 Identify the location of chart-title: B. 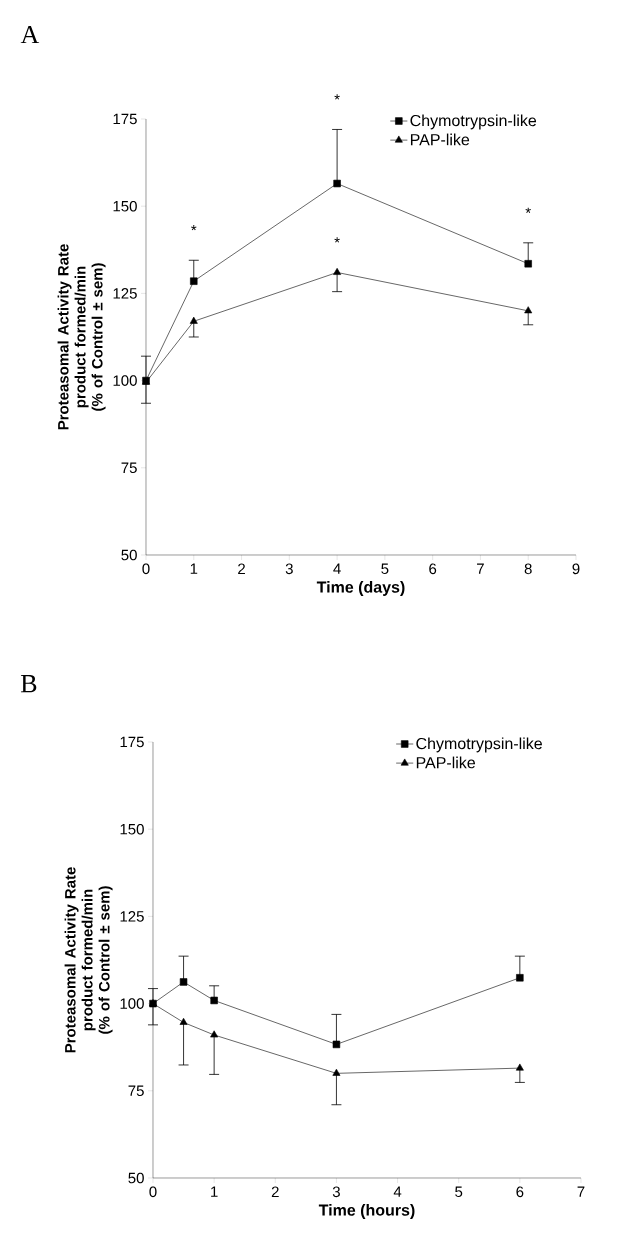
(28, 684).